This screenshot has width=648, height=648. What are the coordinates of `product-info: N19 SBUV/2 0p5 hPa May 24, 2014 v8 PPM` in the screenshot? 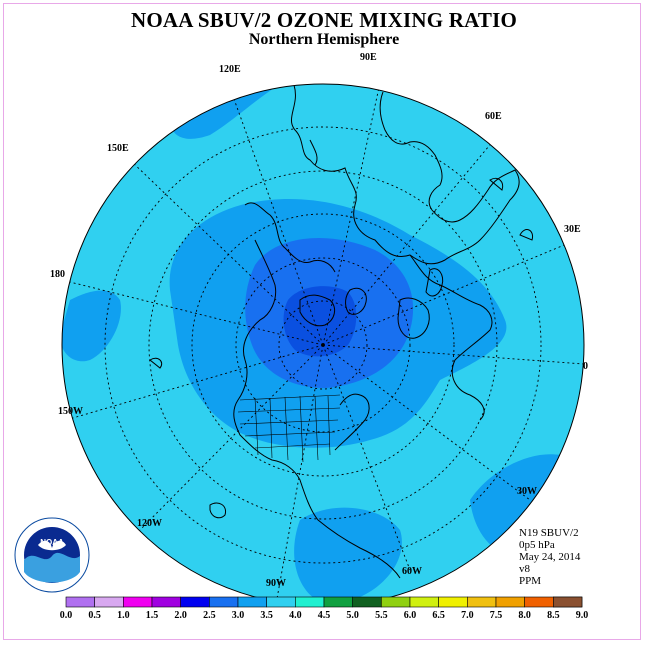 It's located at (549, 557).